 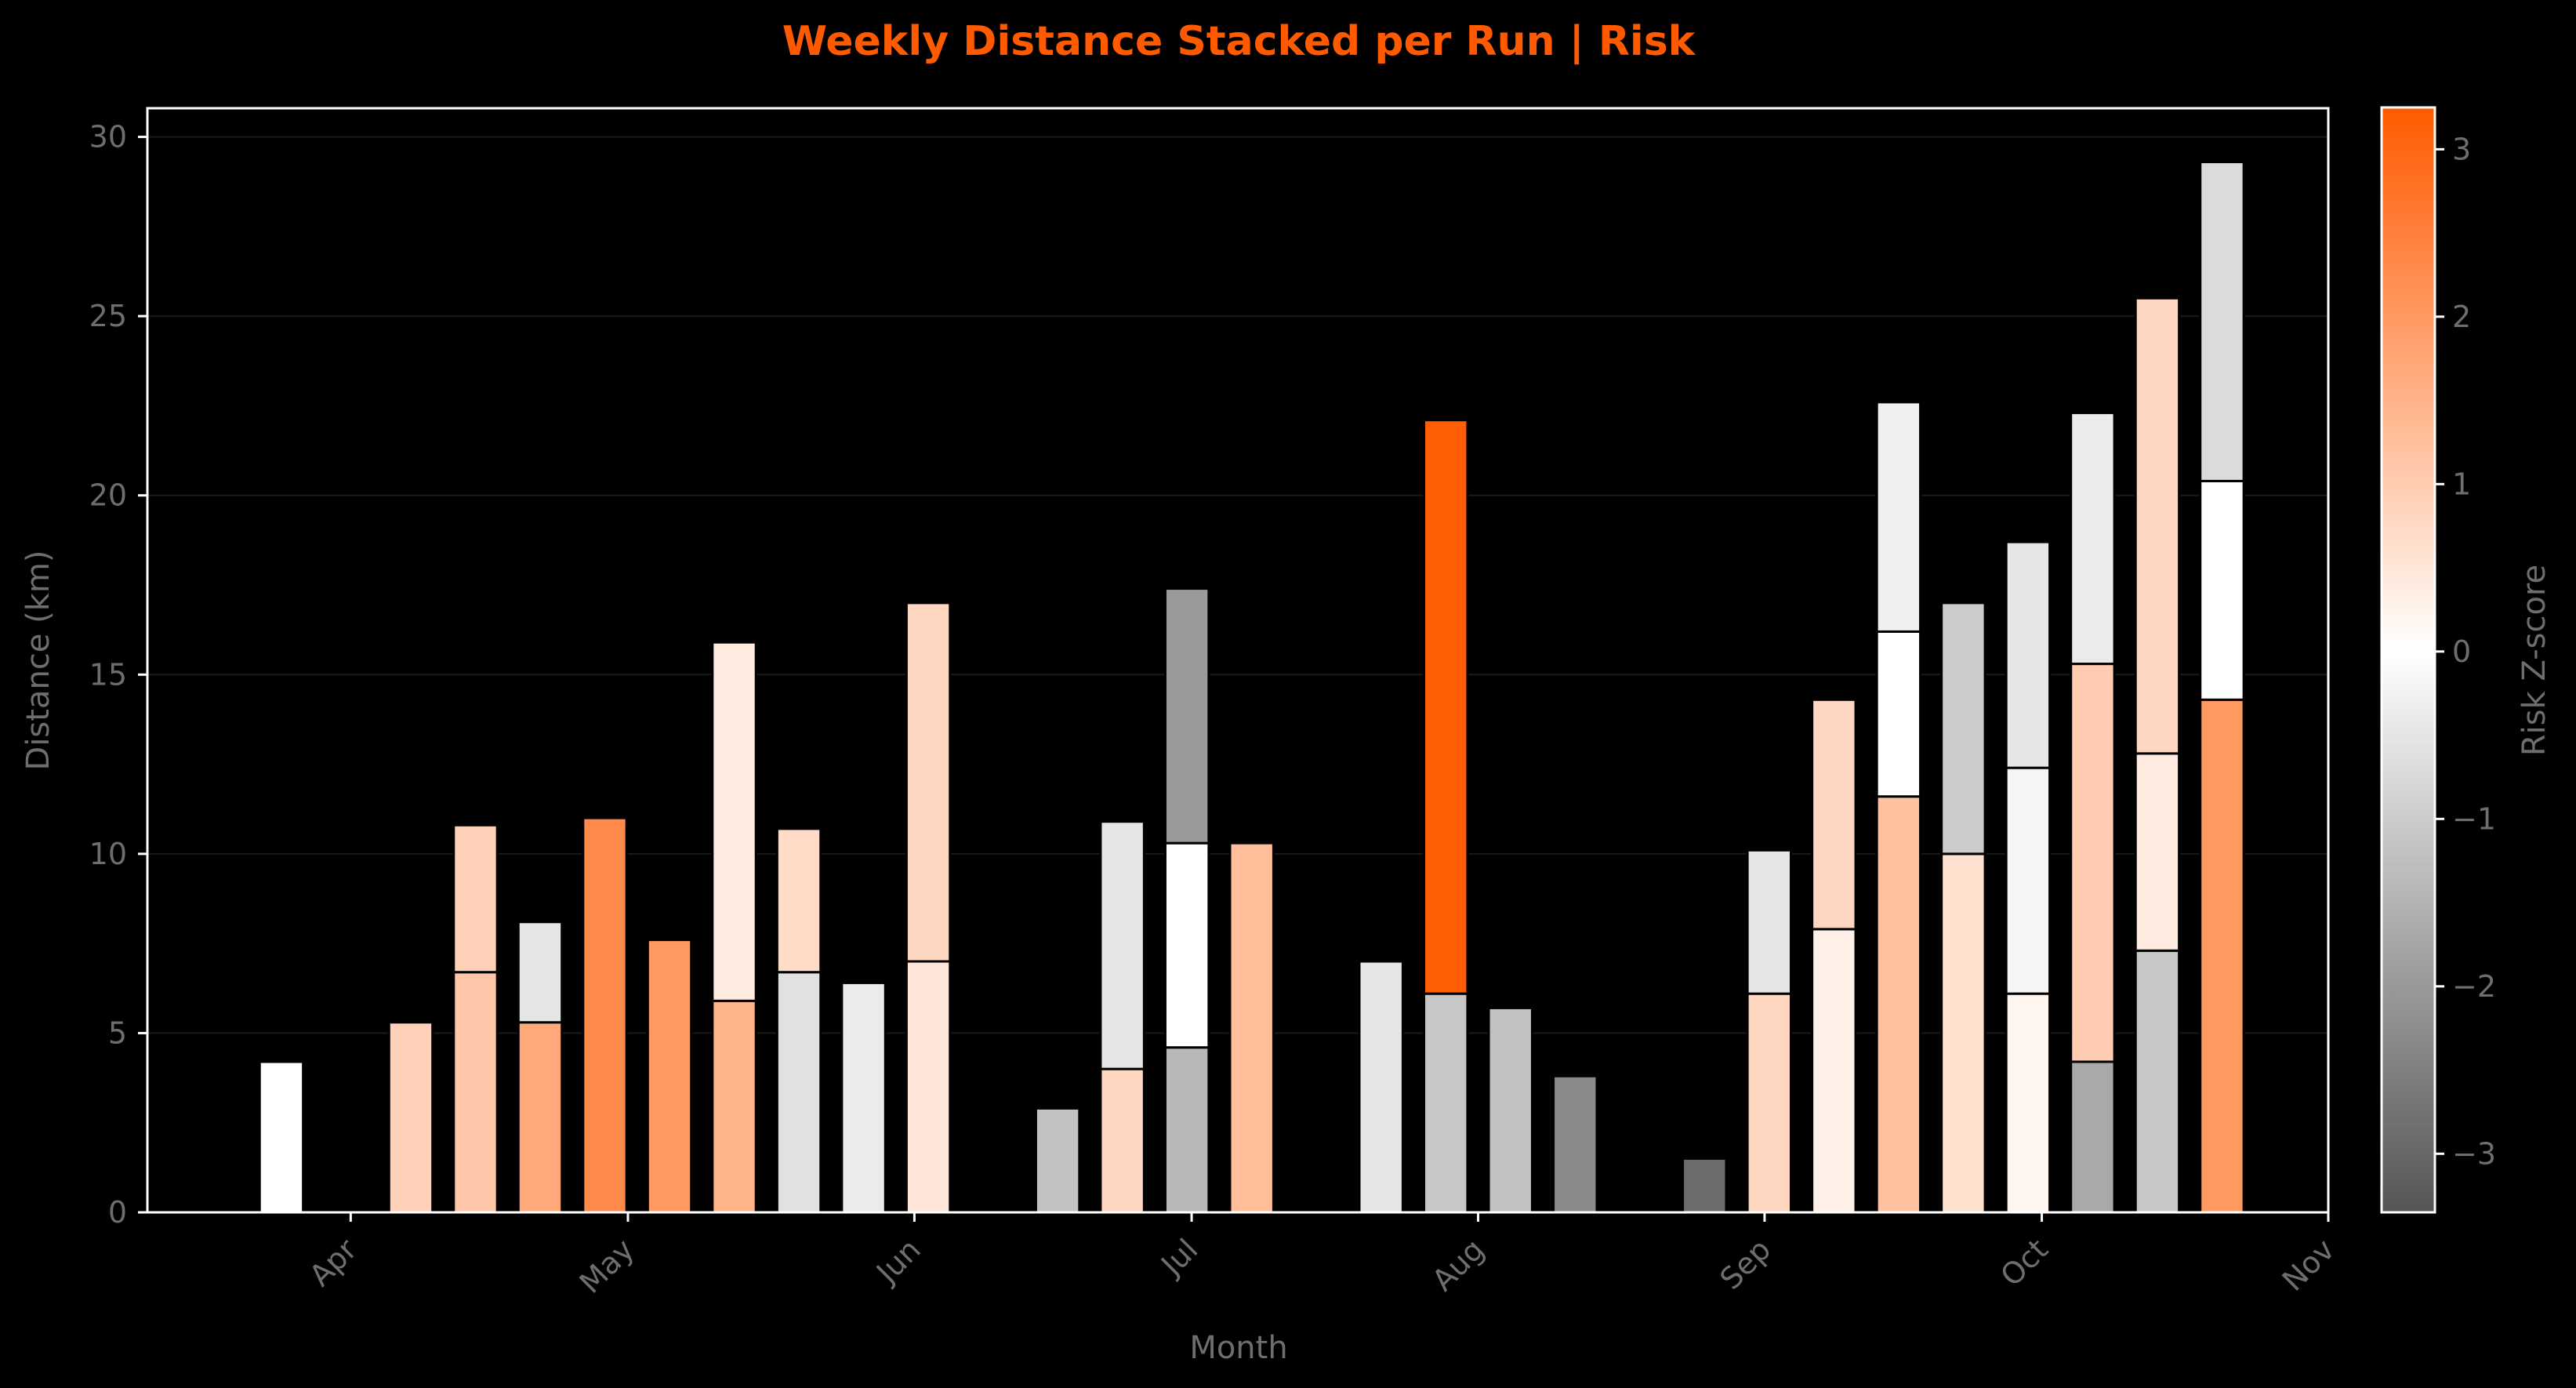 I want to click on x-axis-label: Month, so click(x=1238, y=1348).